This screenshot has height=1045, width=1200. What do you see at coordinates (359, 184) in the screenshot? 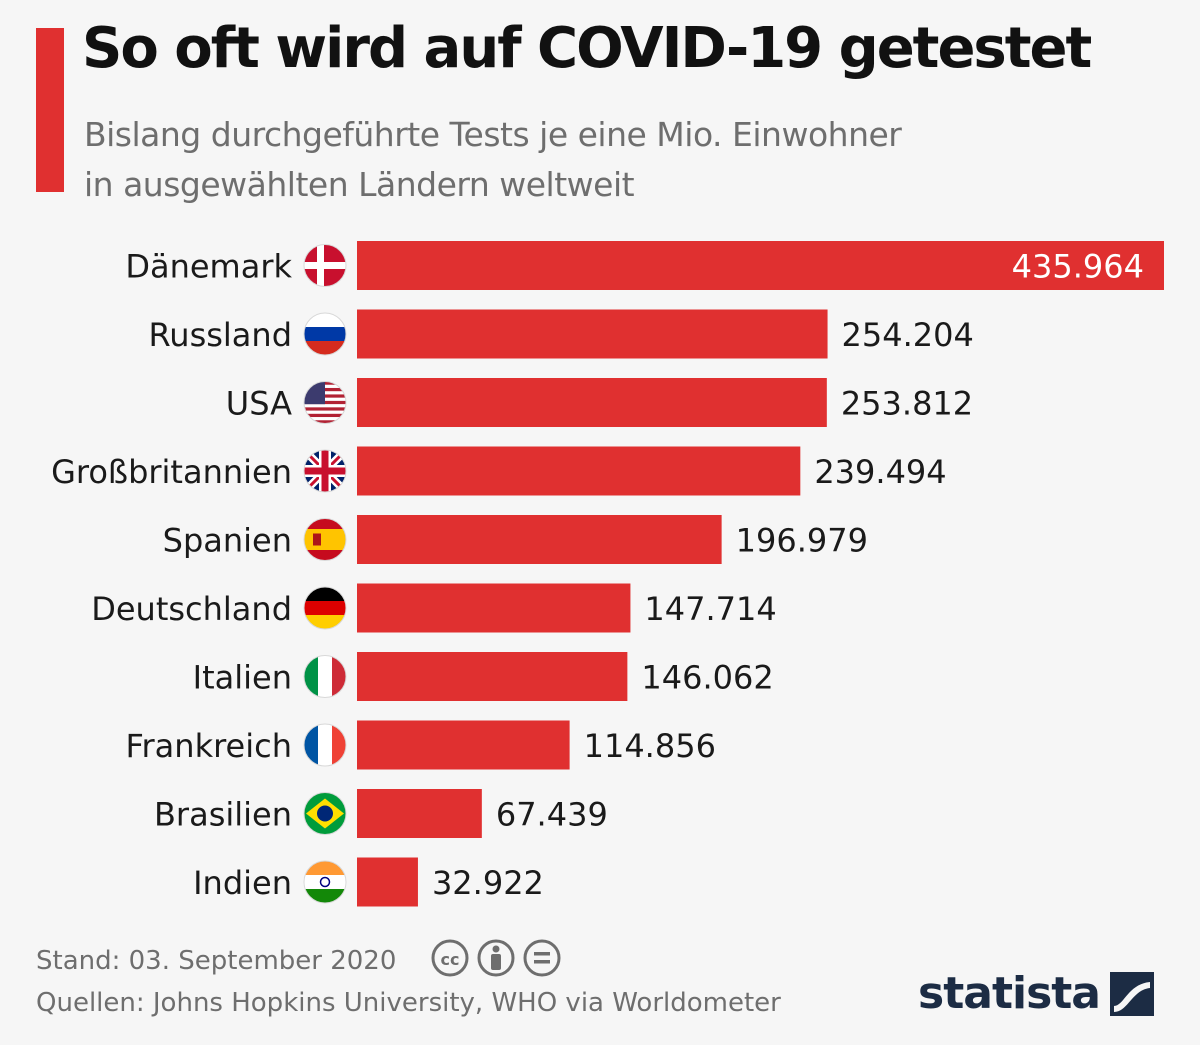
I see `subtitle-line-2: in ausgewählten Ländern weltweit` at bounding box center [359, 184].